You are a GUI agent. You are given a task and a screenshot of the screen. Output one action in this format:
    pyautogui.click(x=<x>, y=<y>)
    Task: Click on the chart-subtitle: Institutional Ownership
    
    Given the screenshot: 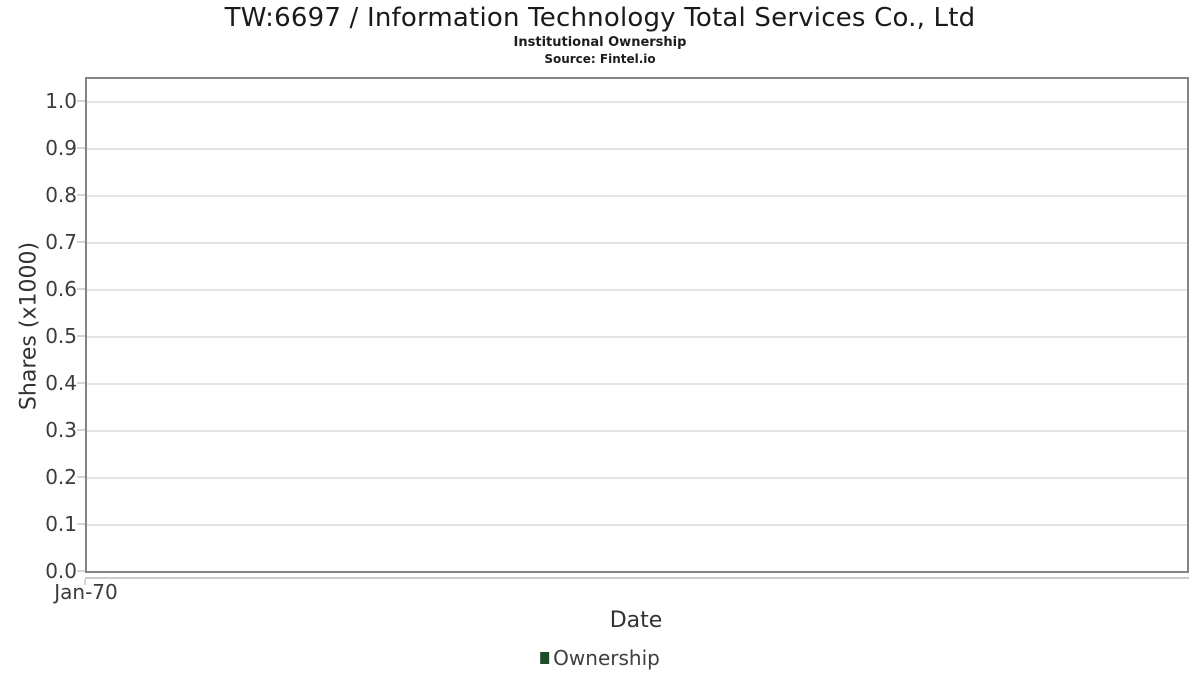 What is the action you would take?
    pyautogui.click(x=600, y=42)
    